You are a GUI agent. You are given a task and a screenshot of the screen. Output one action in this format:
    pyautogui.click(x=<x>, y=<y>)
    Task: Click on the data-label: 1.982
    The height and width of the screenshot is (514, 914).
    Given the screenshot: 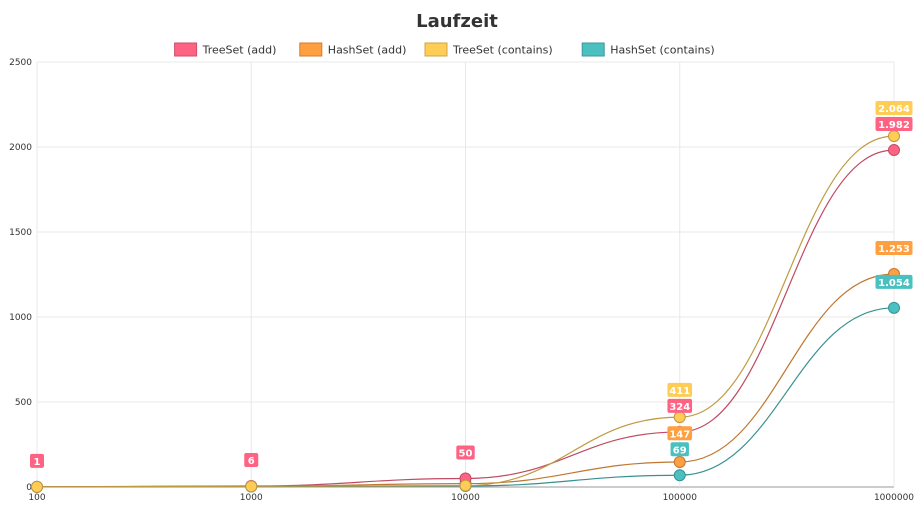 What is the action you would take?
    pyautogui.click(x=894, y=124)
    